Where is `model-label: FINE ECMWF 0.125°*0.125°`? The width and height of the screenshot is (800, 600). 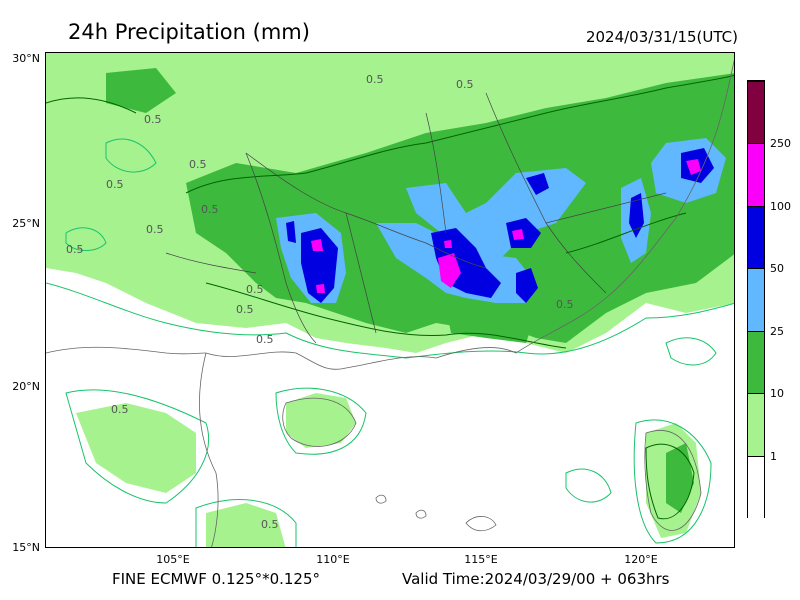 model-label: FINE ECMWF 0.125°*0.125° is located at coordinates (216, 579).